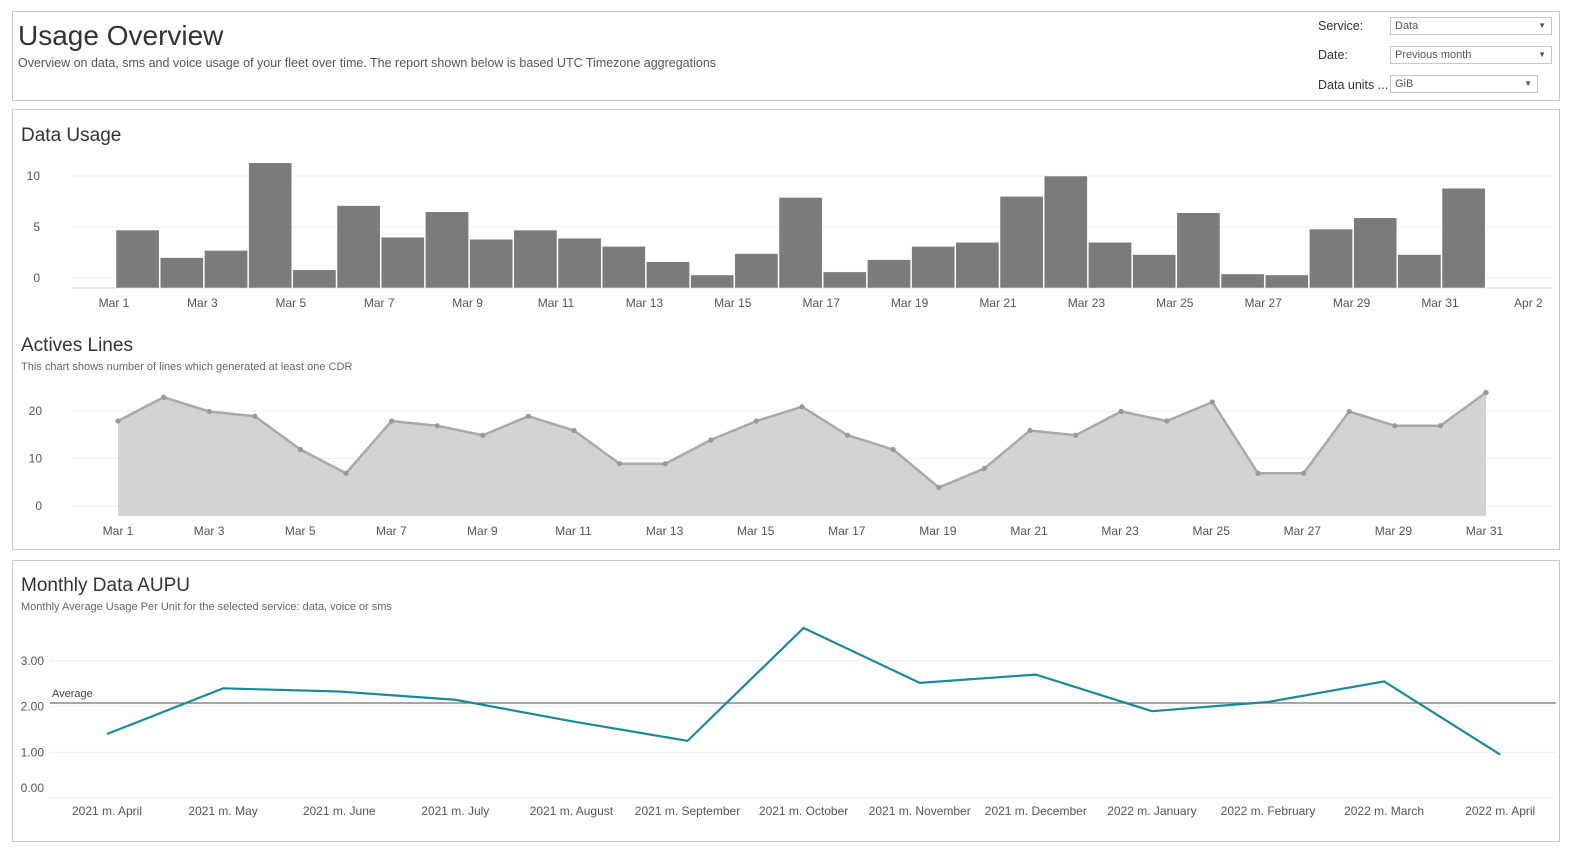 The height and width of the screenshot is (859, 1596). What do you see at coordinates (1433, 55) in the screenshot?
I see `date-filter-value: Previous month` at bounding box center [1433, 55].